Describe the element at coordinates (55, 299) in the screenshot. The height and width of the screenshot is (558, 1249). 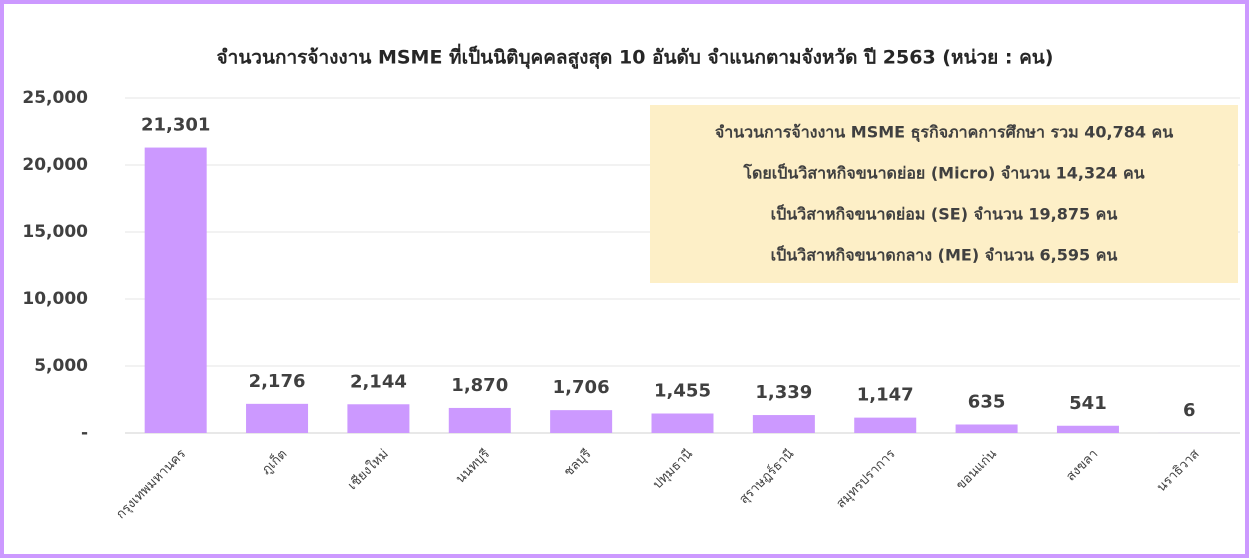
I see `y-tick-label: 10,000` at that location.